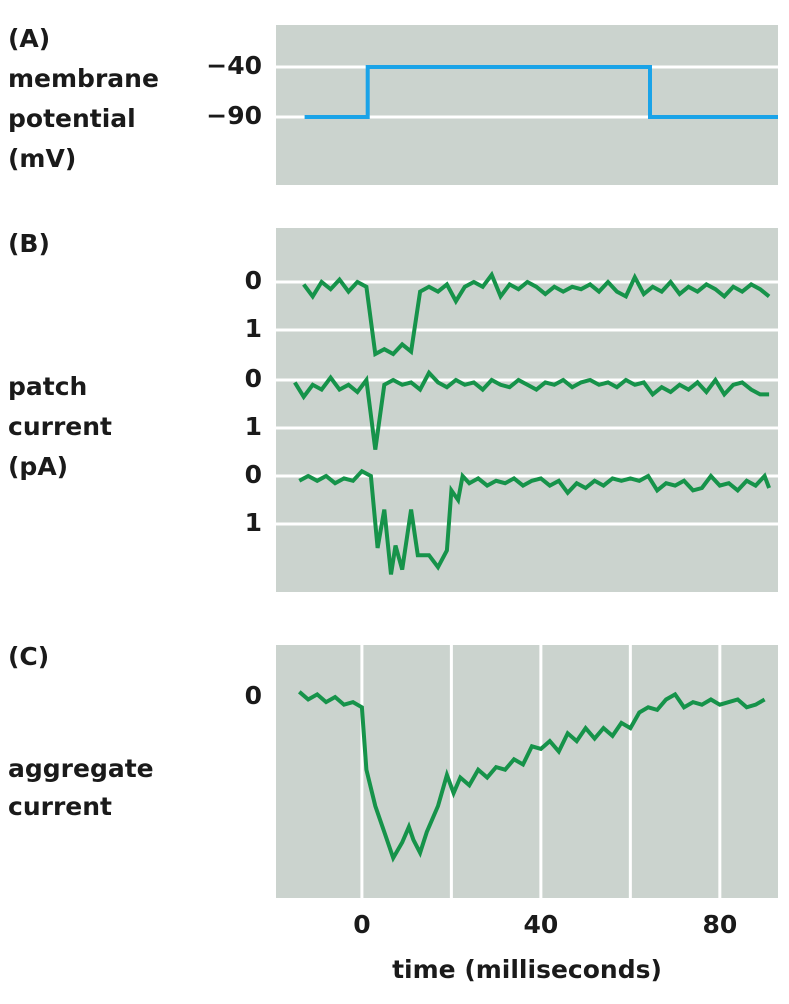  What do you see at coordinates (29, 243) in the screenshot?
I see `panel-label: (B)` at bounding box center [29, 243].